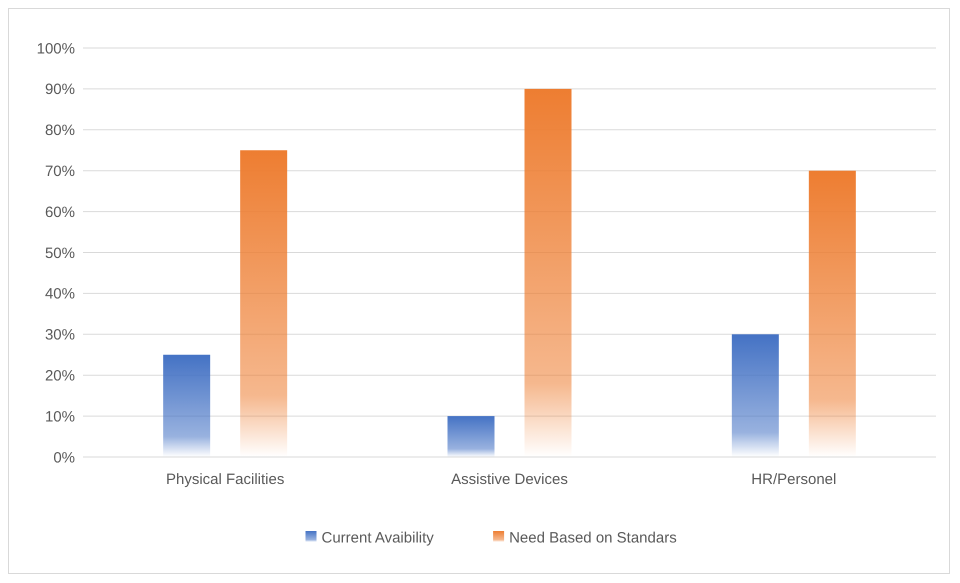 This screenshot has width=960, height=583. Describe the element at coordinates (64, 457) in the screenshot. I see `y-tick-label: 0%` at that location.